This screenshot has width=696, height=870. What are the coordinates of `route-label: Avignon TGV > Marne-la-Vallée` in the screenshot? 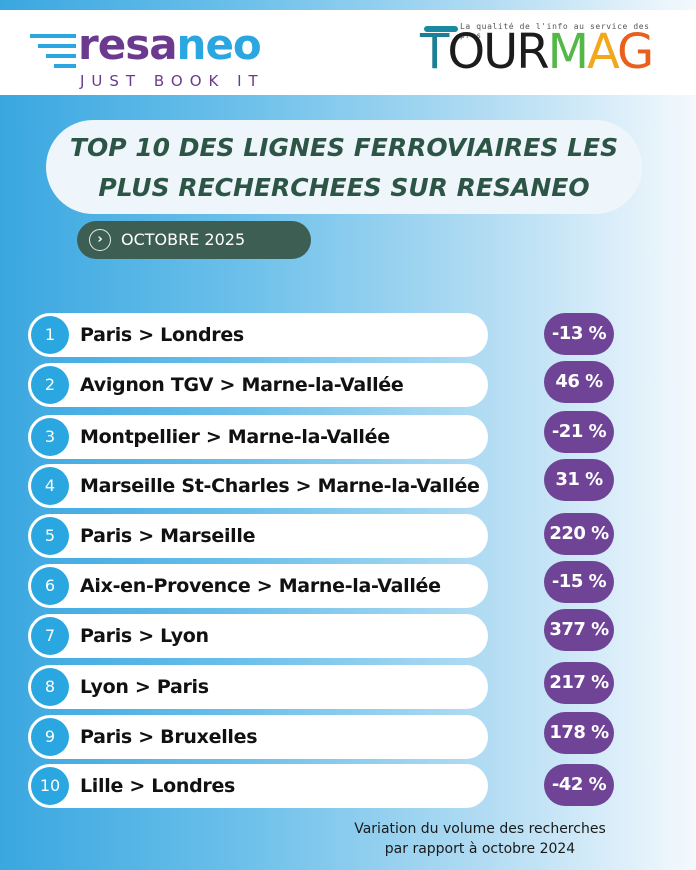 It's located at (242, 385).